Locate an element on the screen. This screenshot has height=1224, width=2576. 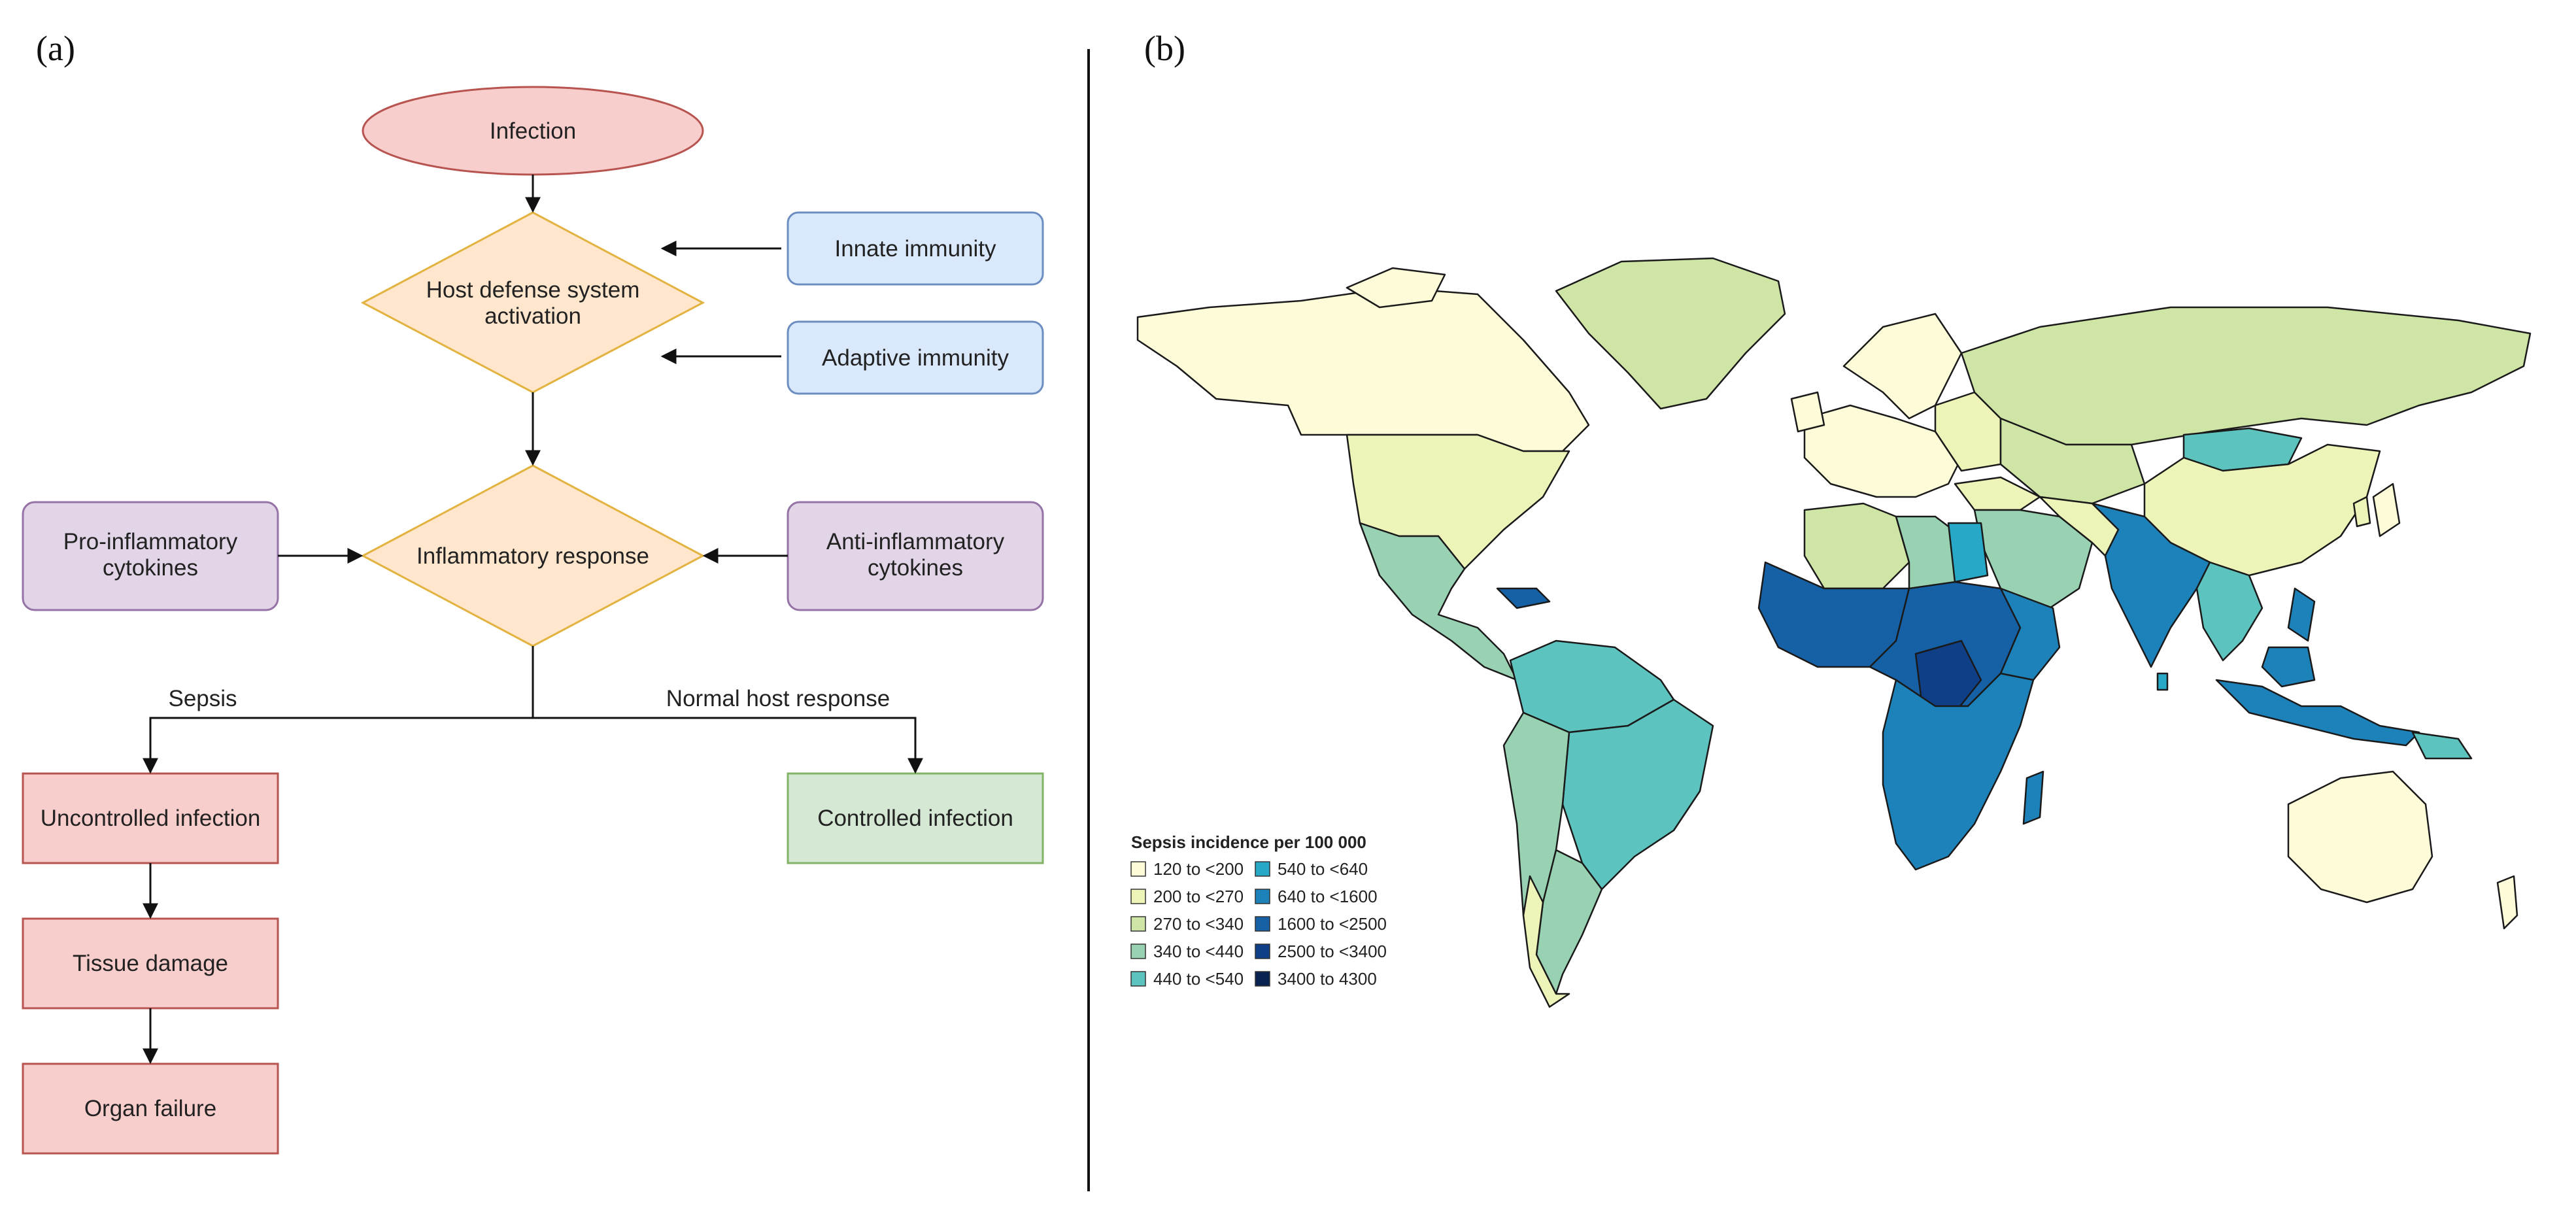
node-inflammatory-response: Inflammatory response is located at coordinates (532, 555).